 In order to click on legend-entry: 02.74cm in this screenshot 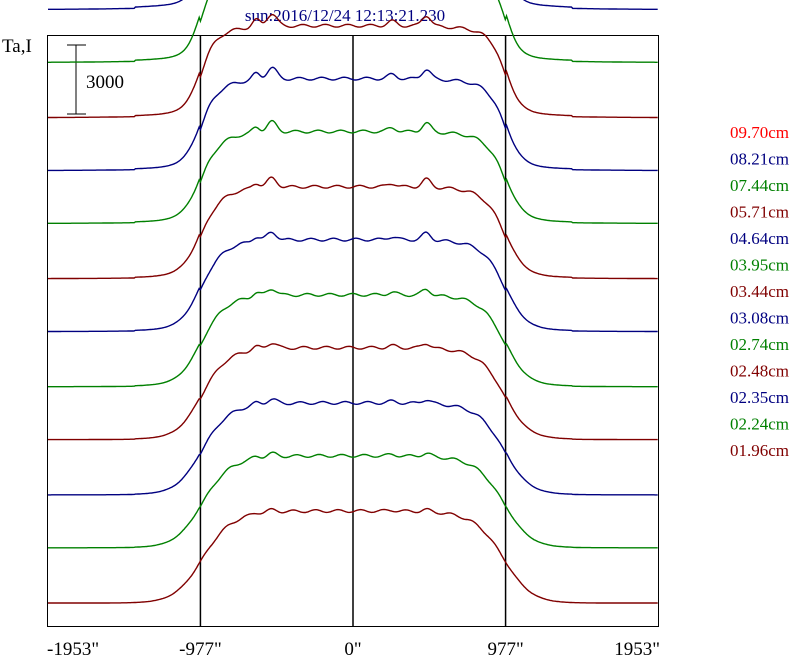, I will do `click(759, 344)`.